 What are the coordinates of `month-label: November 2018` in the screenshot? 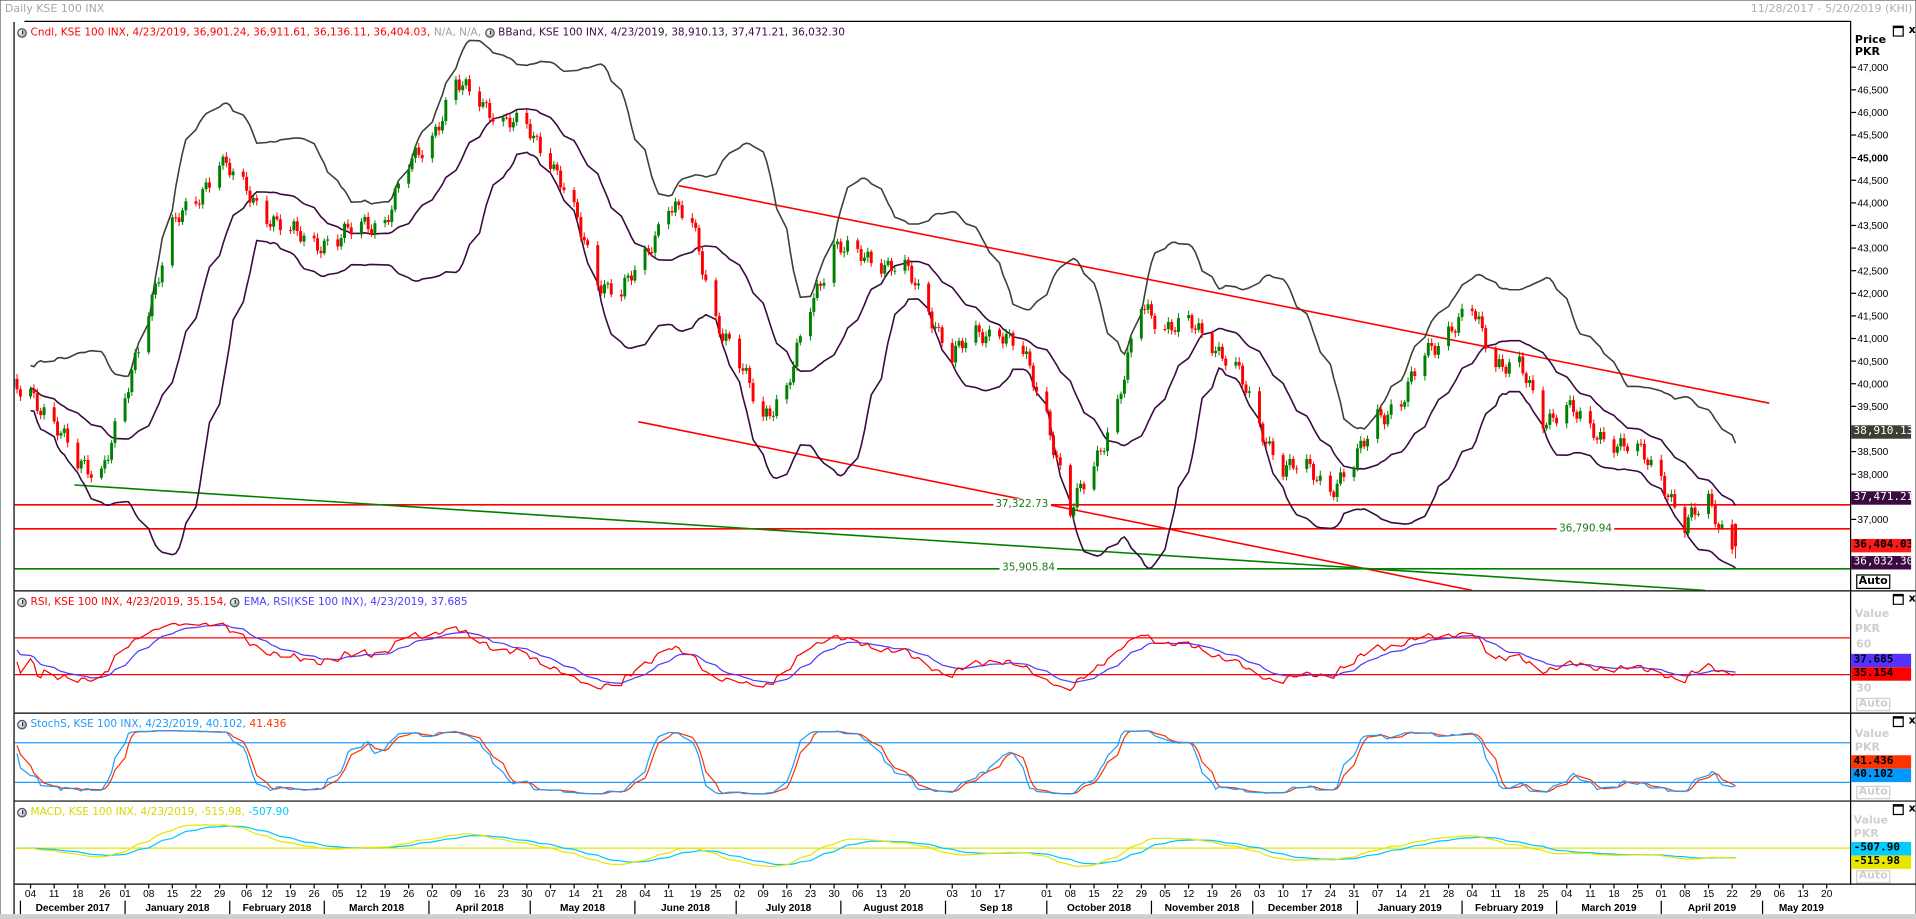 It's located at (1202, 908).